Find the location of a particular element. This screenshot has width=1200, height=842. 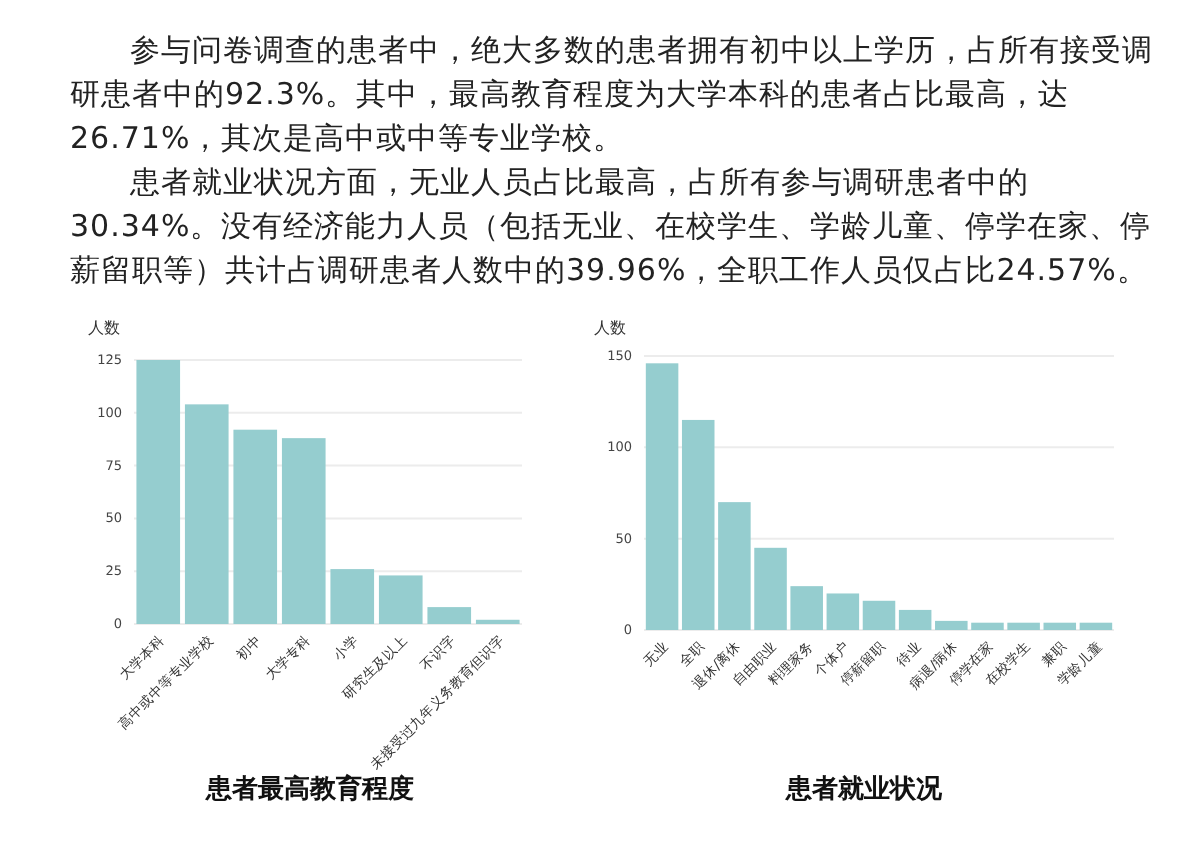

text: 患者最高教育程度 is located at coordinates (309, 789).